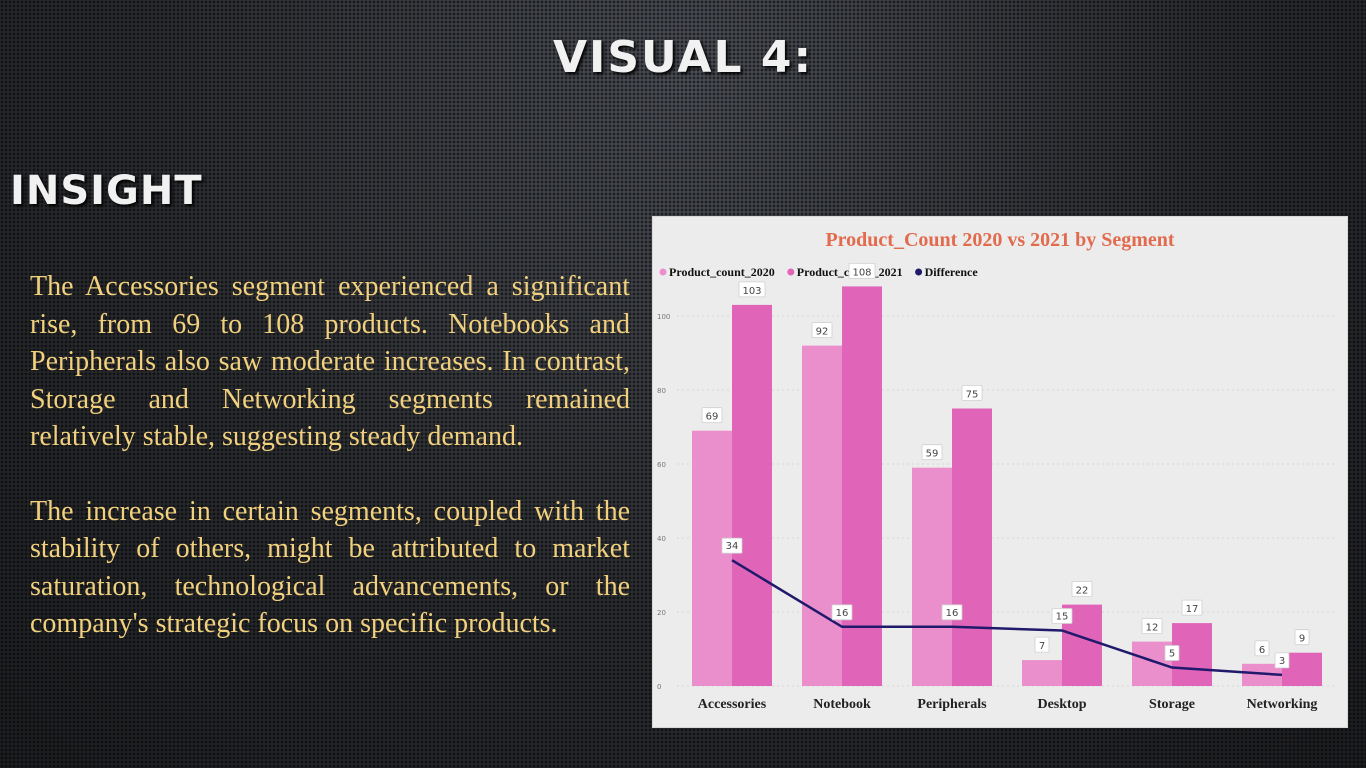 The image size is (1366, 768). Describe the element at coordinates (106, 191) in the screenshot. I see `insight-heading: INSIGHT` at that location.